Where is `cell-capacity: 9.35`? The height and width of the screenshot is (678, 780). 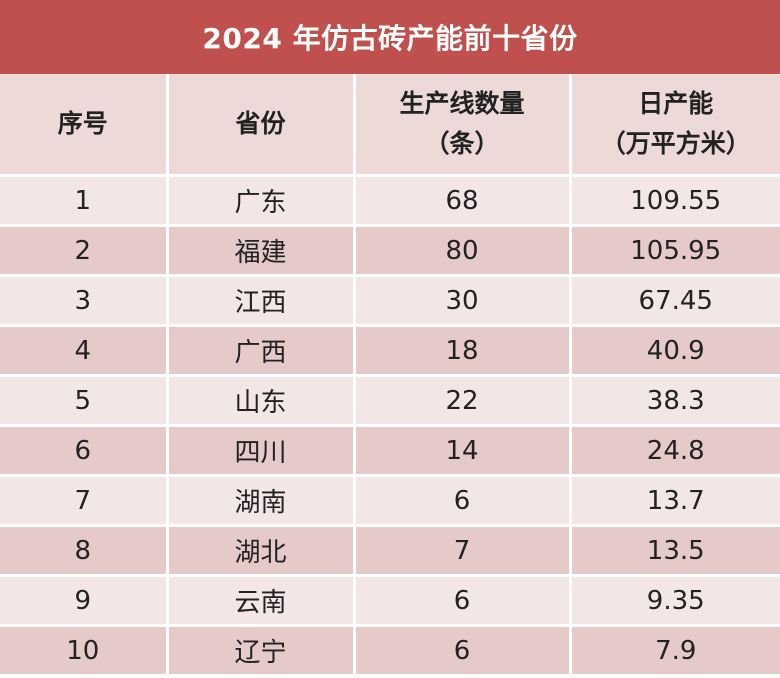
cell-capacity: 9.35 is located at coordinates (674, 600).